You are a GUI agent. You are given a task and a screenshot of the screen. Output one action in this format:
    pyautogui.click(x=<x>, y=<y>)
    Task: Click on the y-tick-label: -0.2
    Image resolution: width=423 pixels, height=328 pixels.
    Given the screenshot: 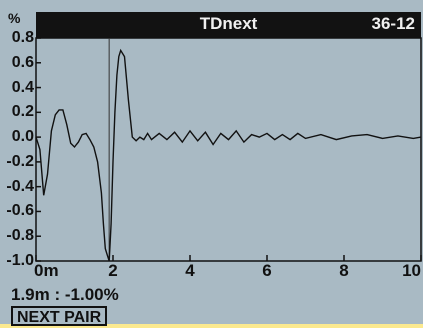 What is the action you would take?
    pyautogui.click(x=20, y=161)
    